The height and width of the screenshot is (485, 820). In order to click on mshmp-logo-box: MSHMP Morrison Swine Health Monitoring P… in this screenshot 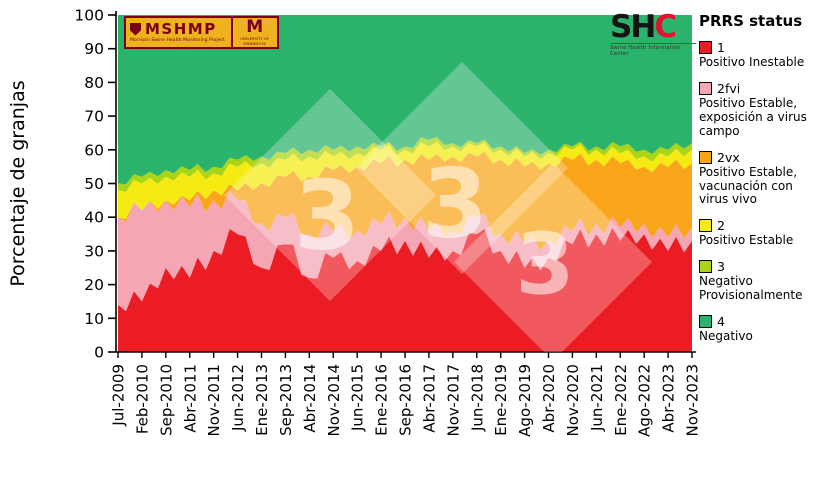, I will do `click(178, 32)`.